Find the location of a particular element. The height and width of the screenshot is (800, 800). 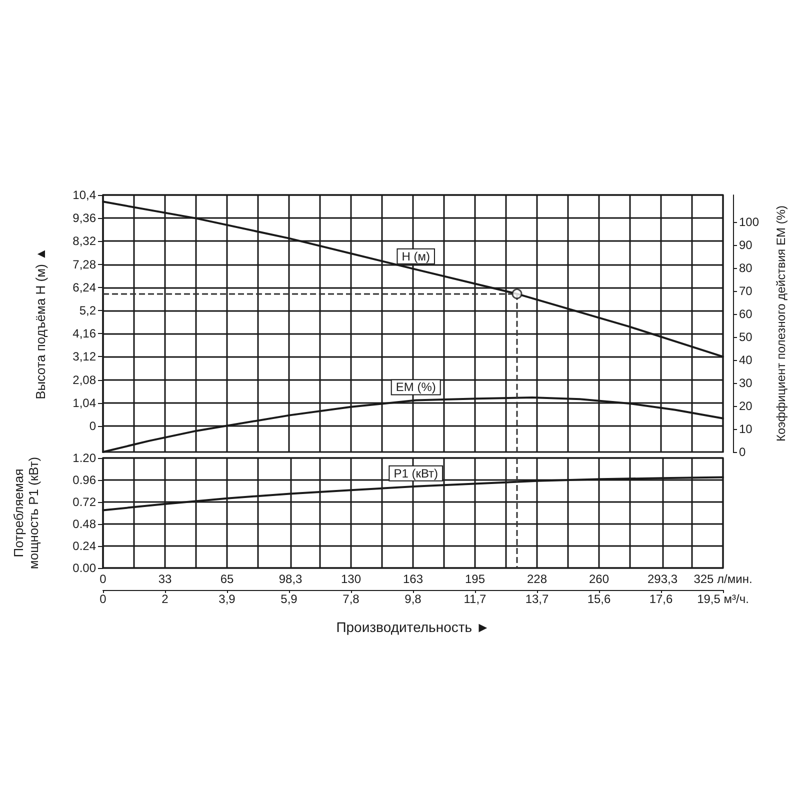

y-tick-label: 0.96 is located at coordinates (84, 480).